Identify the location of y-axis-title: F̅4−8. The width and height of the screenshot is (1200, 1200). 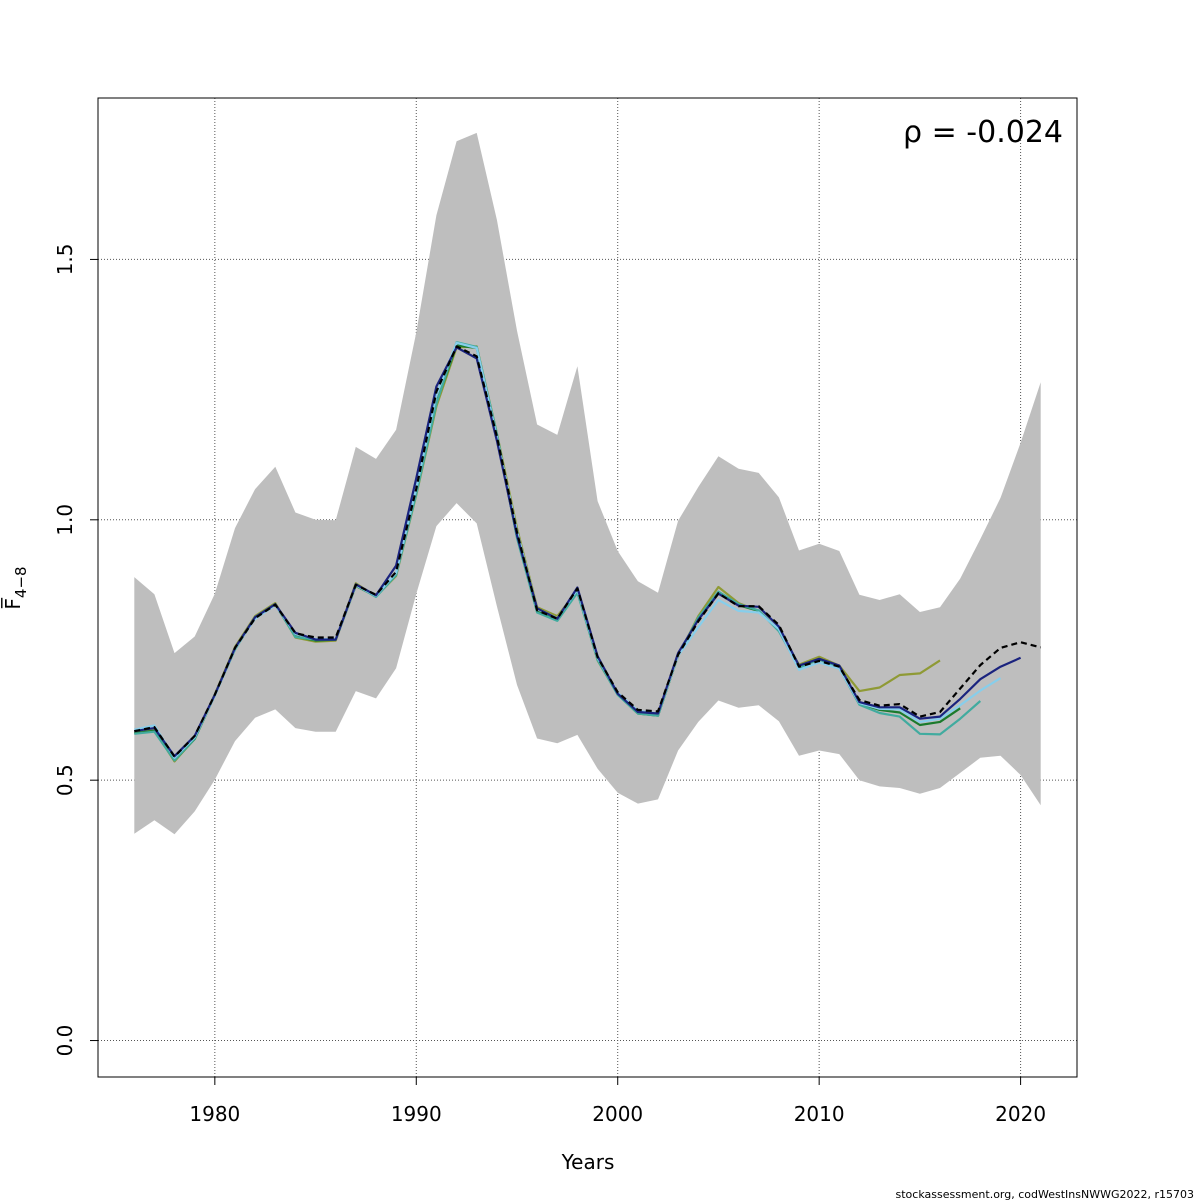
(15, 587).